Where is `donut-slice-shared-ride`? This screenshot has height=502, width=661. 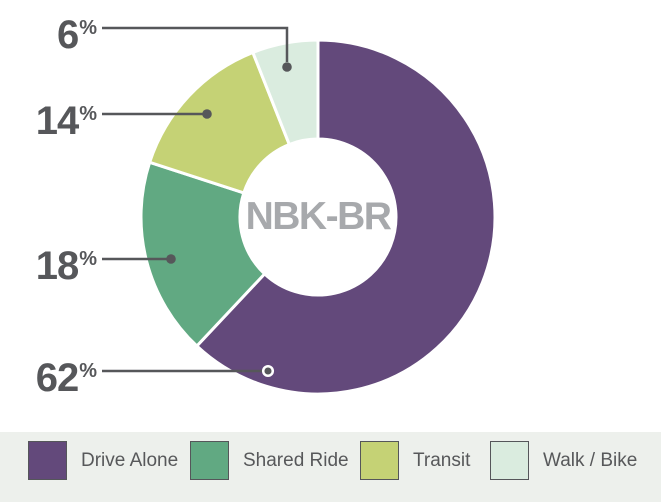
donut-slice-shared-ride is located at coordinates (203, 254).